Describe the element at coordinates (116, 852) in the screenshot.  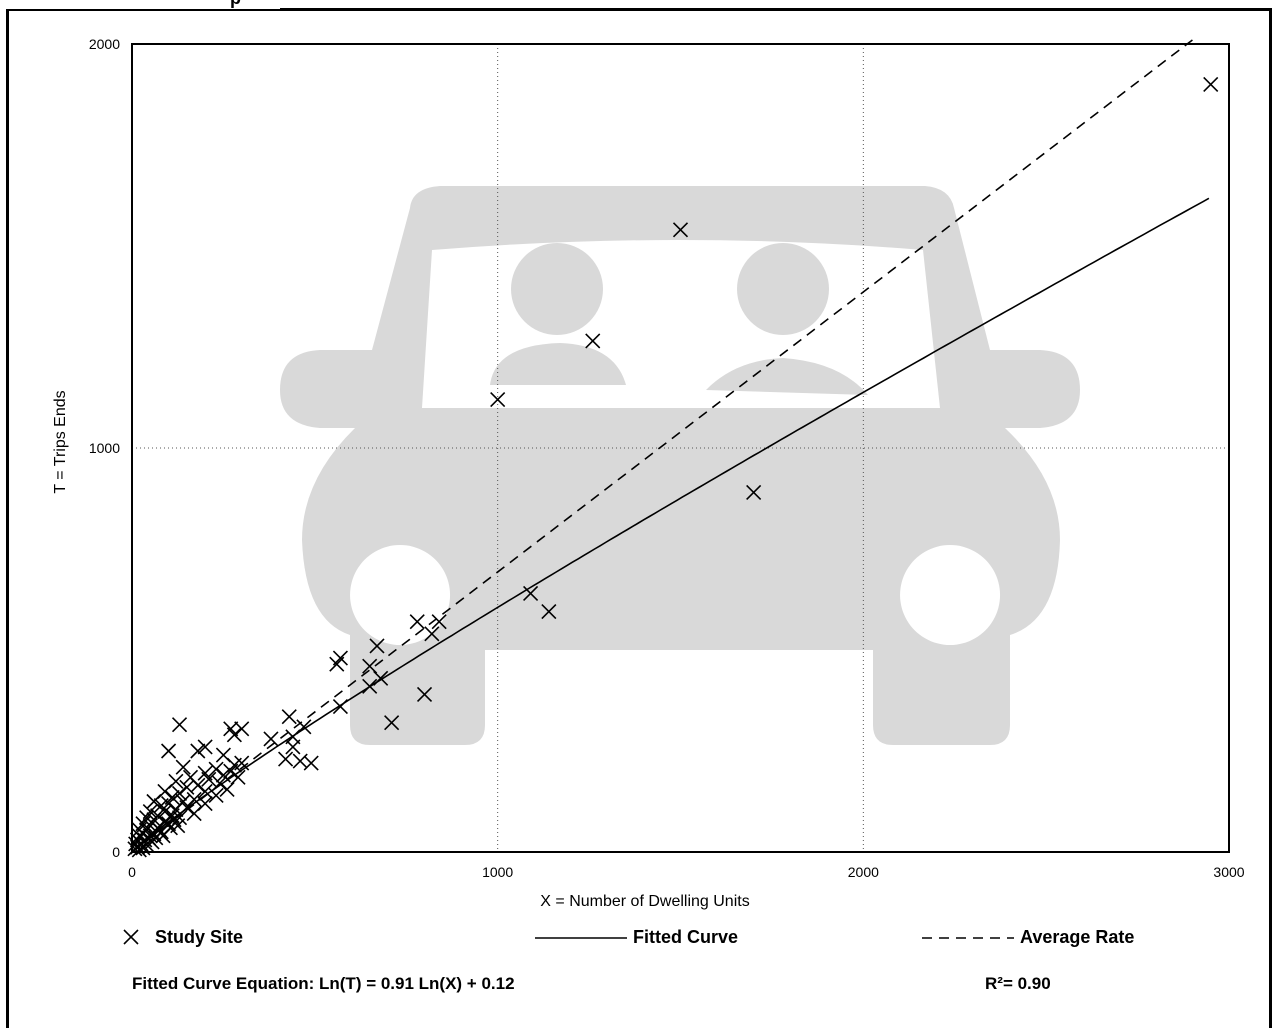
I see `y-tick-label: 0` at that location.